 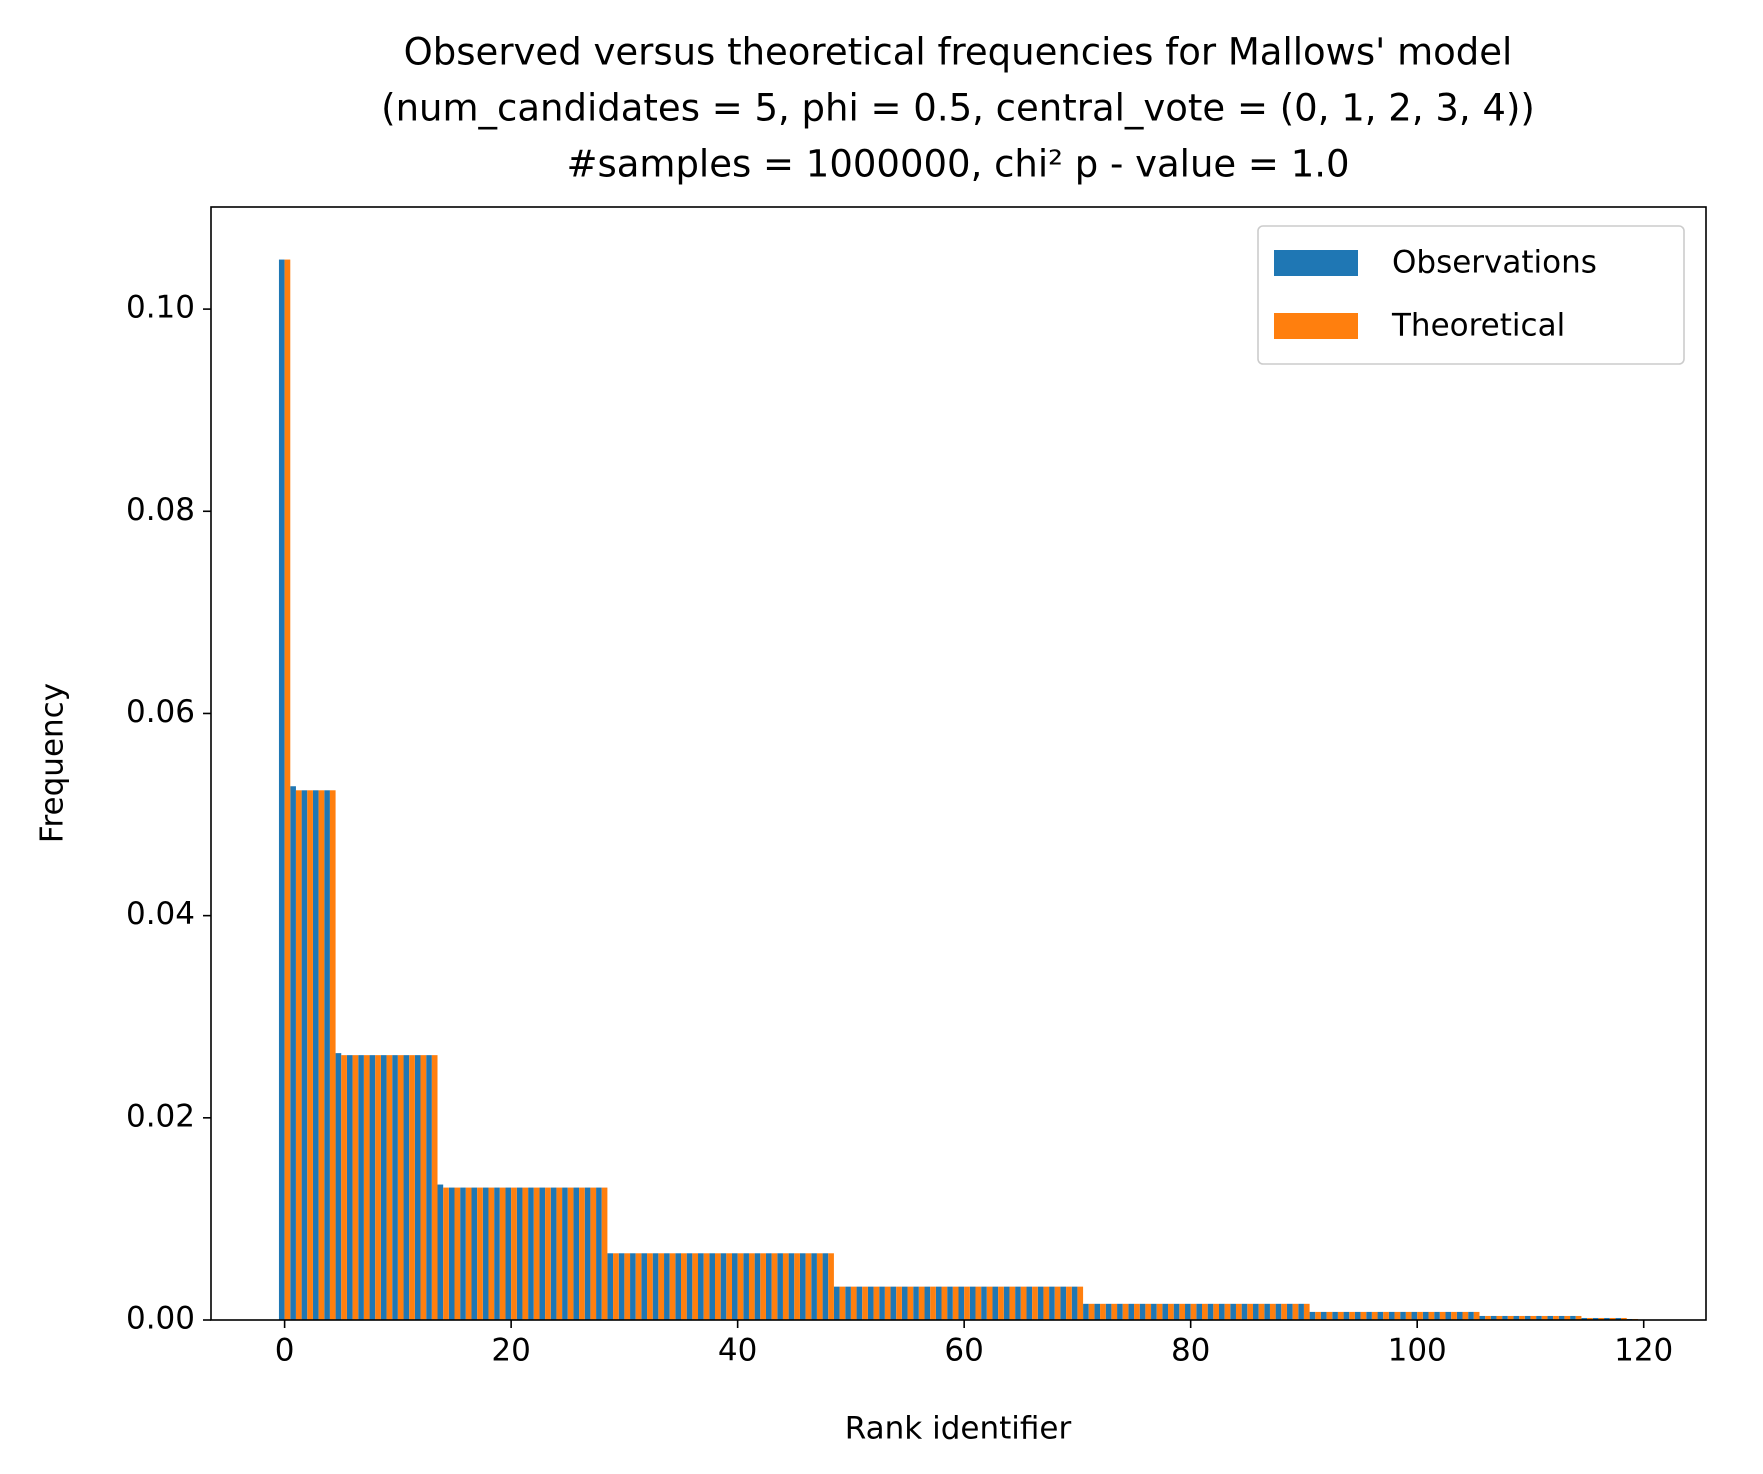 I want to click on legend-swatch, so click(x=1316, y=326).